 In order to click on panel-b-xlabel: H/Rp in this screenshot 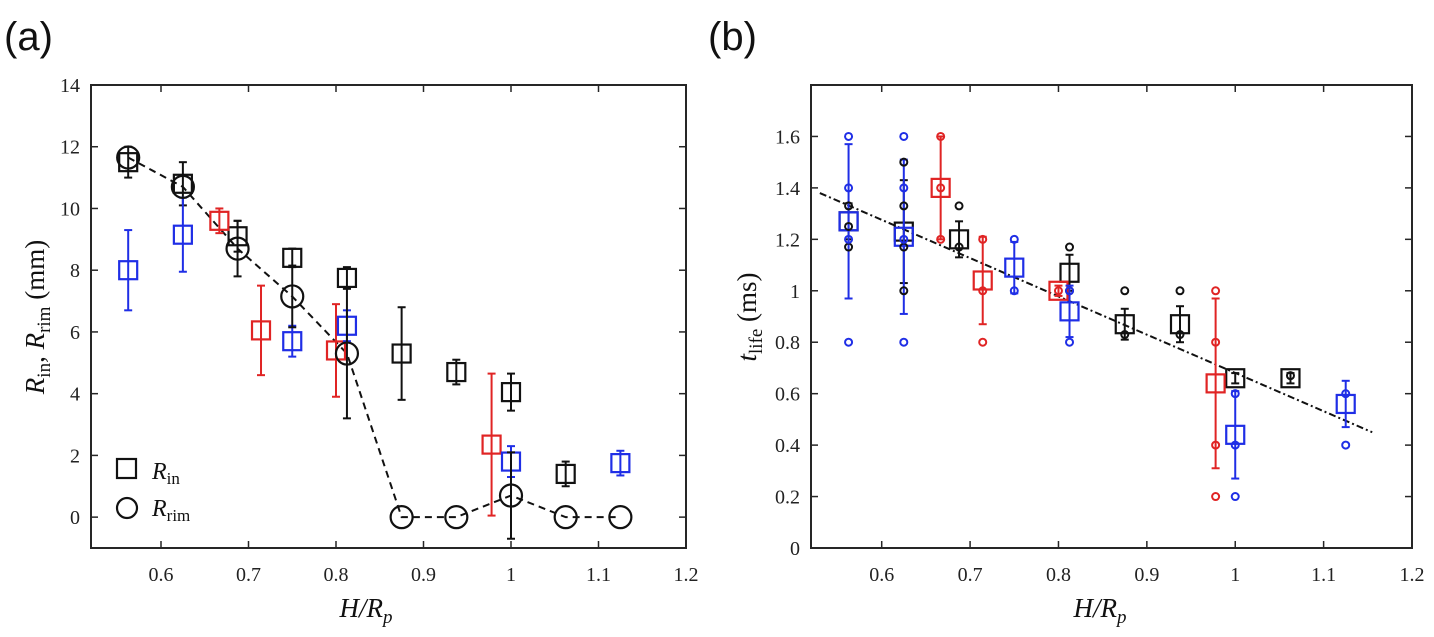, I will do `click(1100, 610)`.